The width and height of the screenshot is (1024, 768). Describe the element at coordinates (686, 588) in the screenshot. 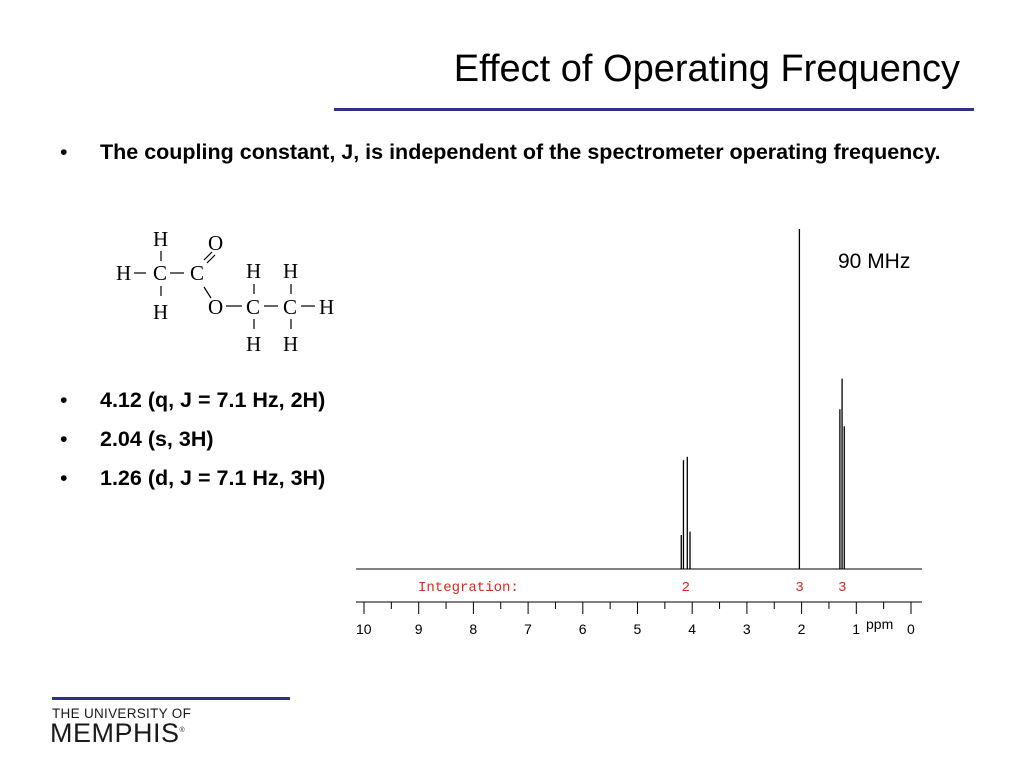

I see `integration-value: 2` at that location.